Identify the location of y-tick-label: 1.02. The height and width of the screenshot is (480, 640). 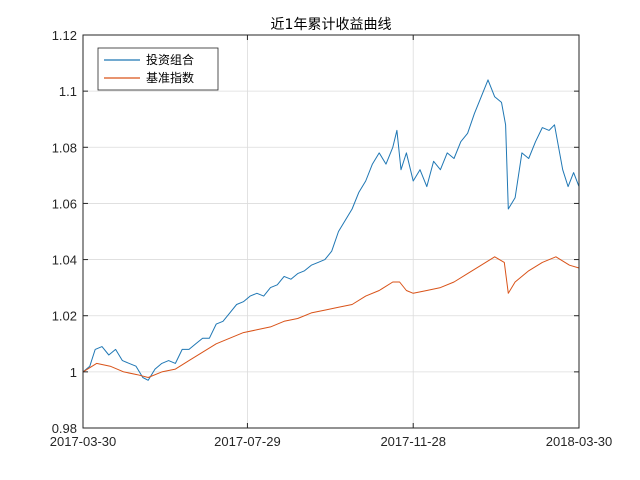
(64, 316).